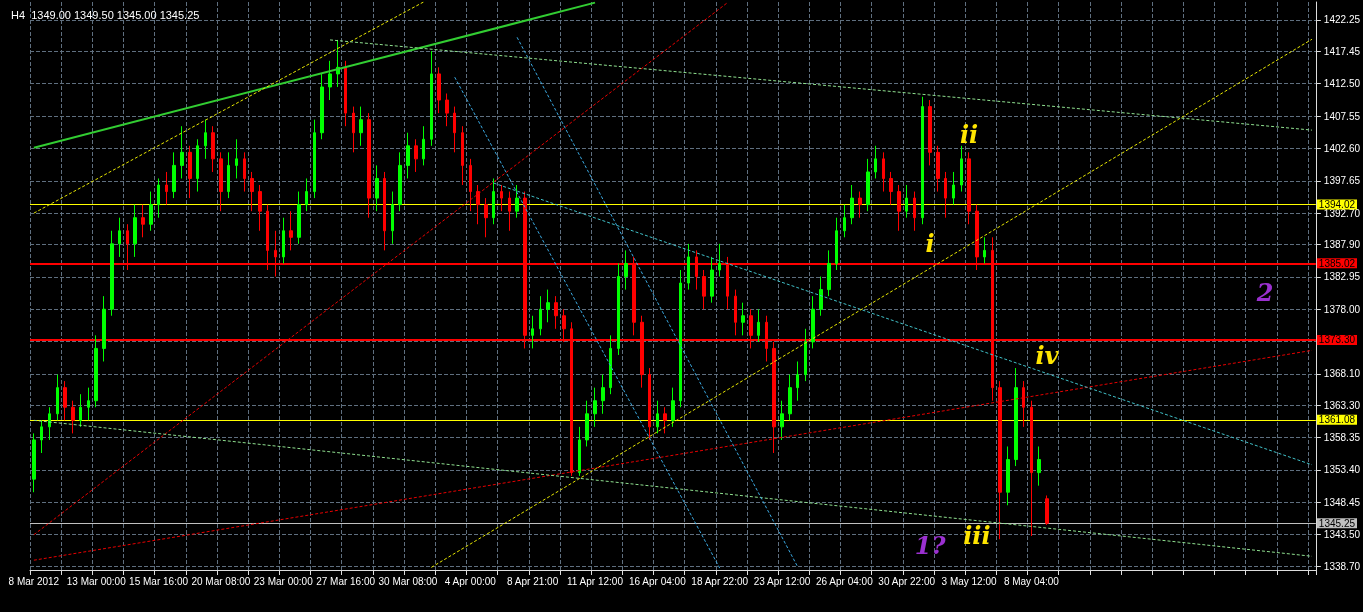 This screenshot has width=1363, height=612. I want to click on ref-line-label: 1385.02, so click(1337, 263).